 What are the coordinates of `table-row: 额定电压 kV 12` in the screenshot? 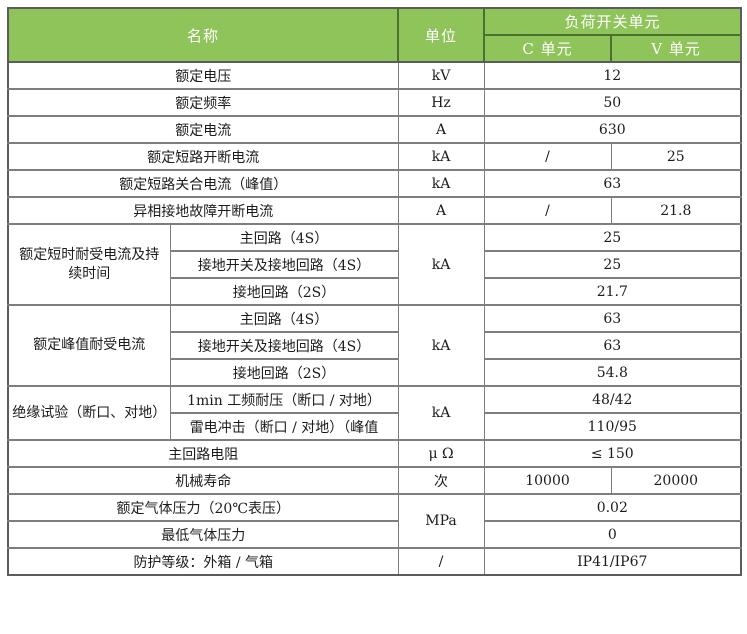 It's located at (374, 75).